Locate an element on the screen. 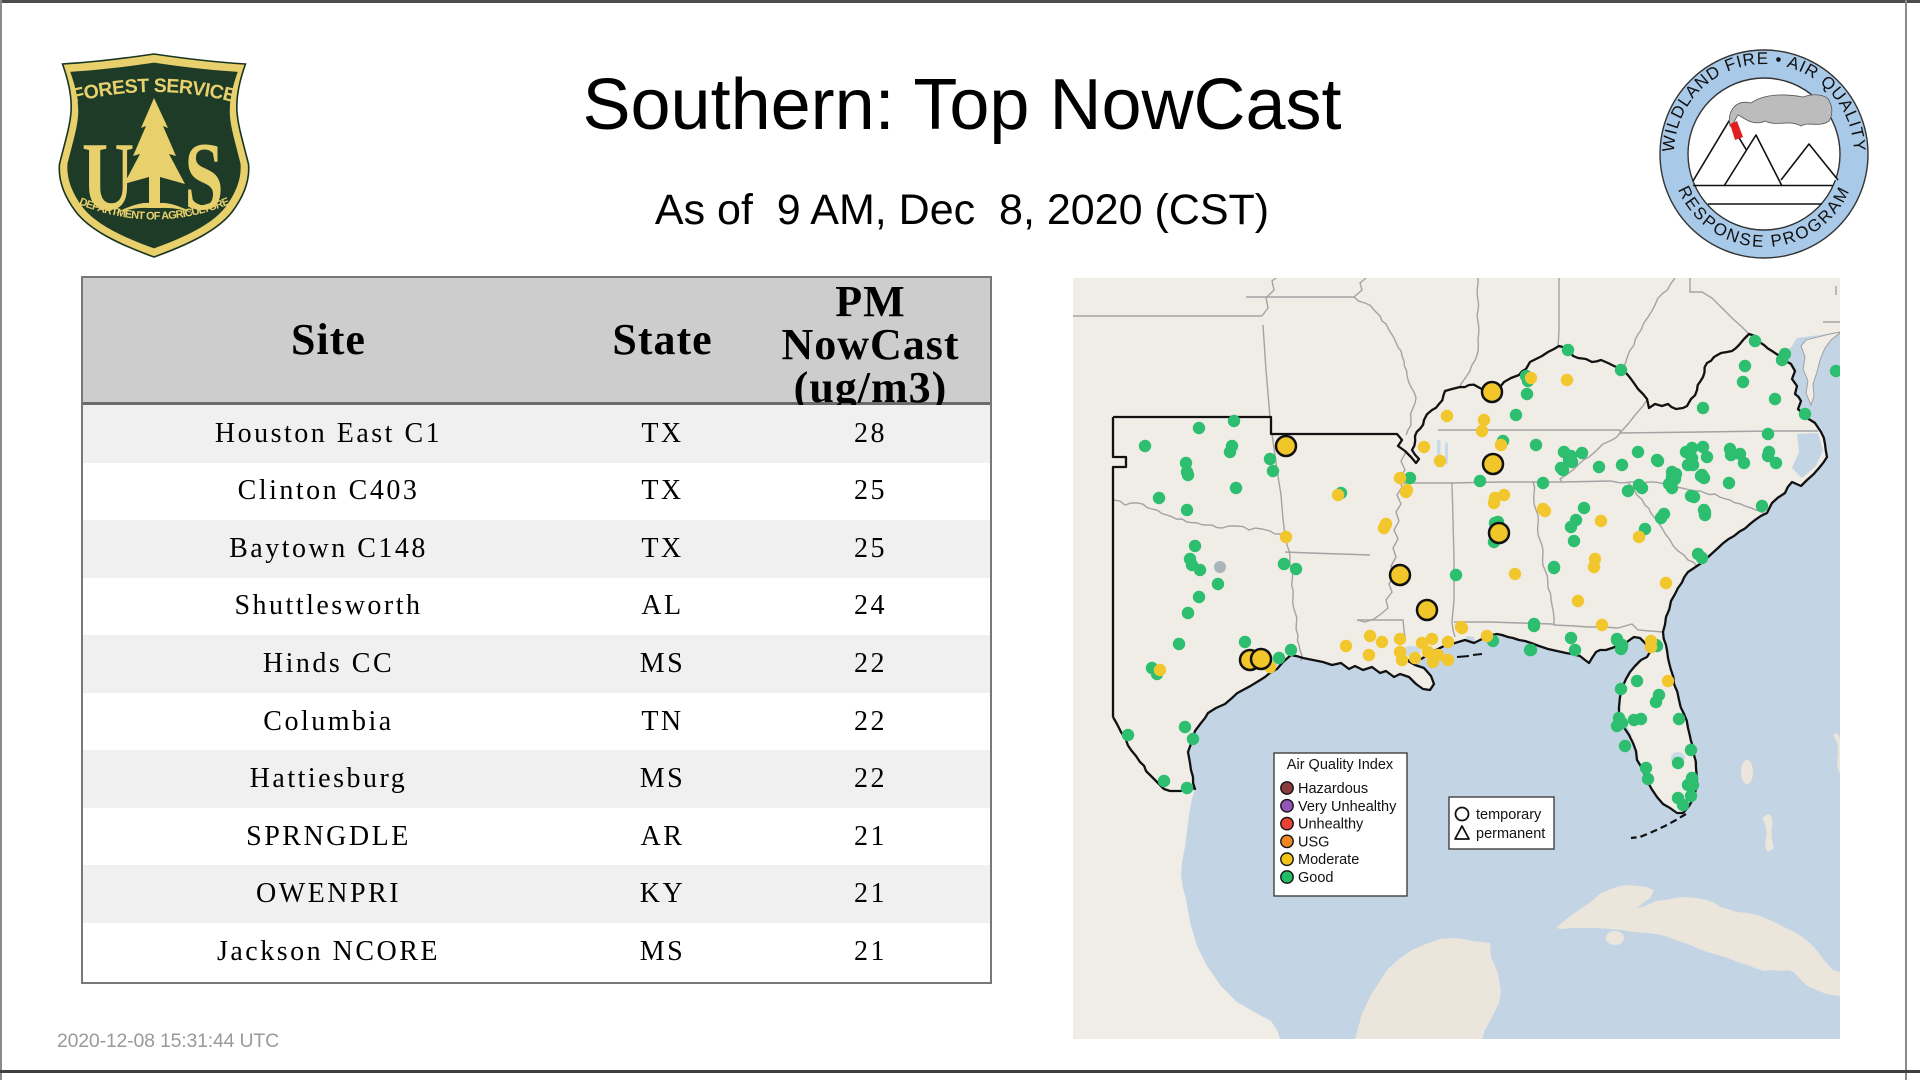  svg-text: Very Unhealthy is located at coordinates (1347, 807).